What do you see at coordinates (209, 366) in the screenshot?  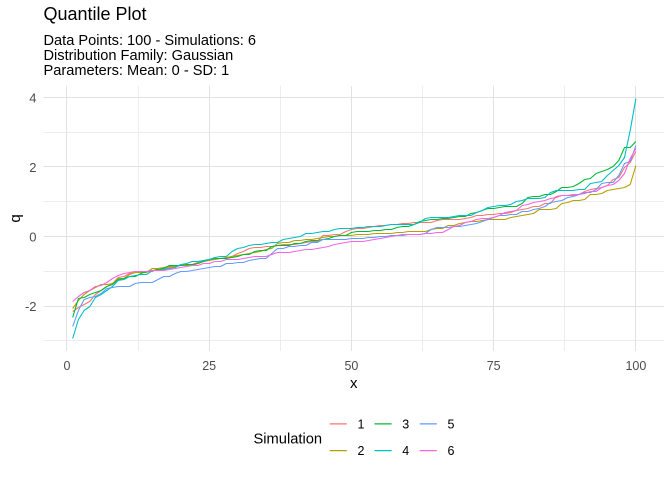 I see `svg-text: 25` at bounding box center [209, 366].